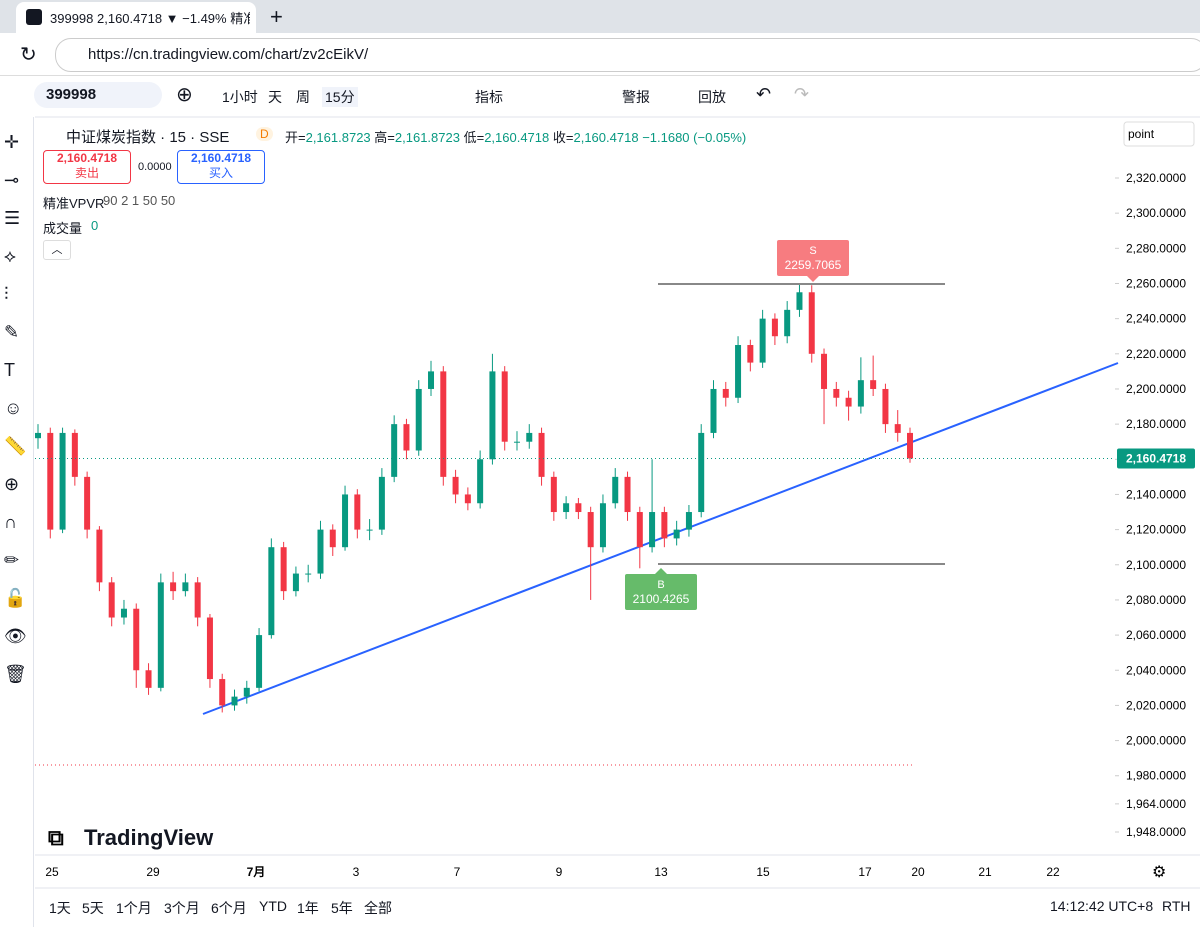 The image size is (1200, 927). Describe the element at coordinates (182, 908) in the screenshot. I see `range-button: 3个月` at that location.